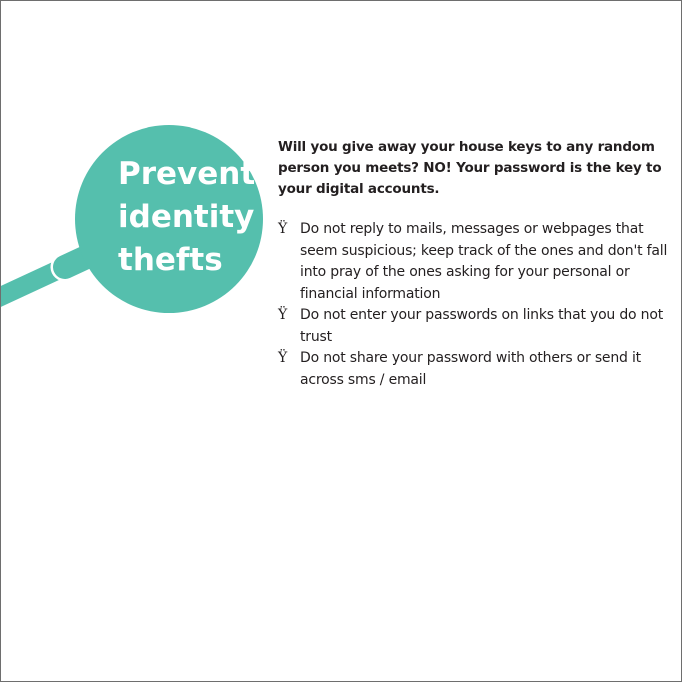 This screenshot has height=682, width=682. I want to click on lens-title-line-3: thefts, so click(170, 260).